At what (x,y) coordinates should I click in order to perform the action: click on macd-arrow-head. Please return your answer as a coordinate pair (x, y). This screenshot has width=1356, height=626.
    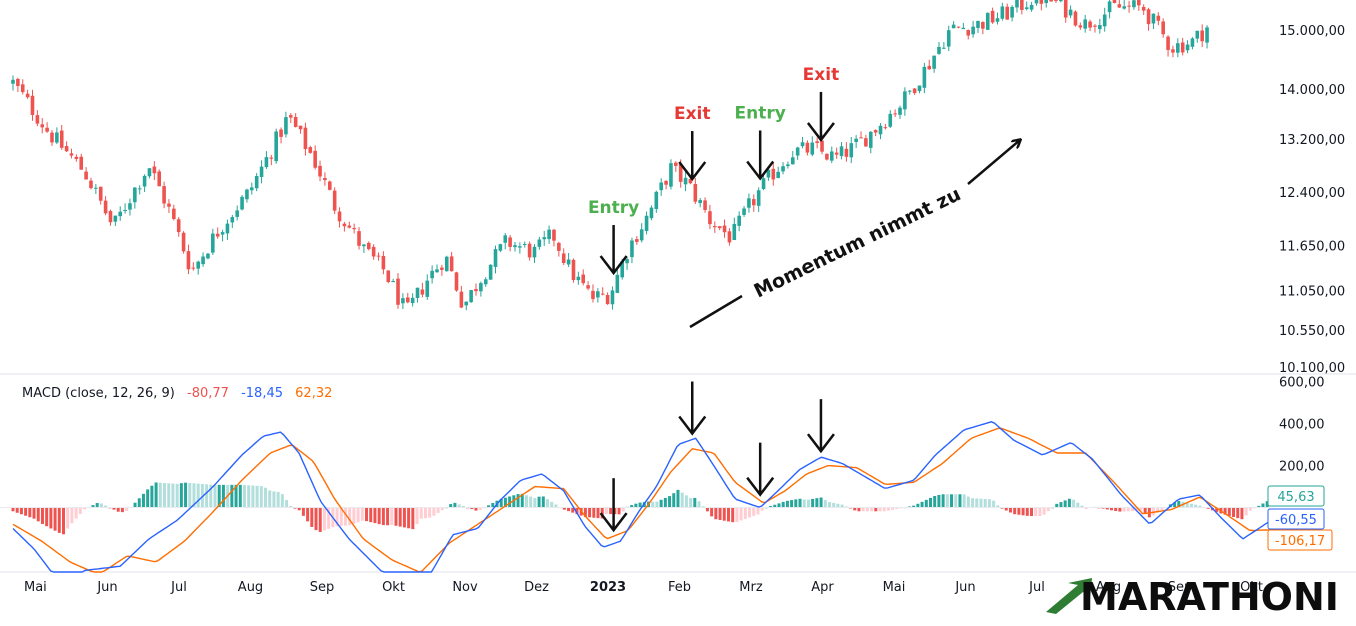
    Looking at the image, I should click on (820, 443).